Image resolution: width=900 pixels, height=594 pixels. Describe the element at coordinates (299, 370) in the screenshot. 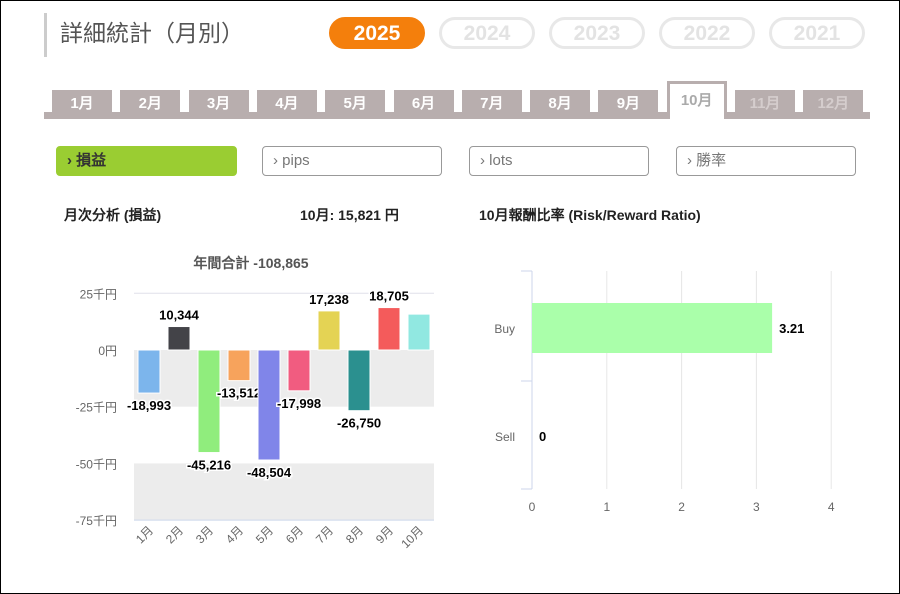

I see `bar-6月` at that location.